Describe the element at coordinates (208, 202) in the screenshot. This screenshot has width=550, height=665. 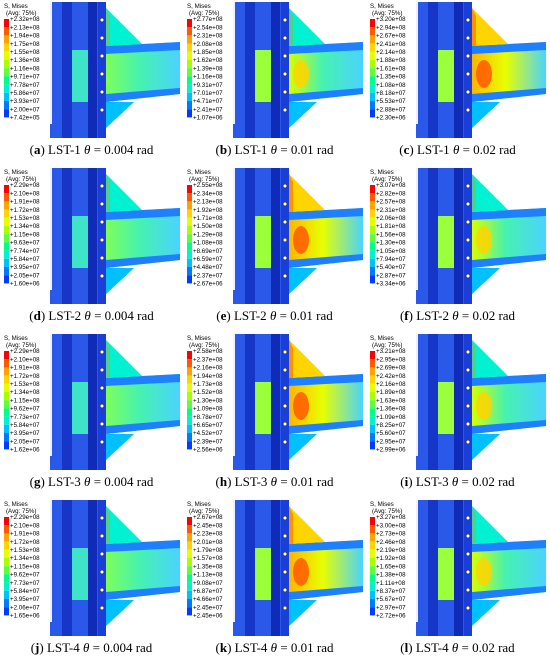
I see `legend-value: +2.13e+08` at that location.